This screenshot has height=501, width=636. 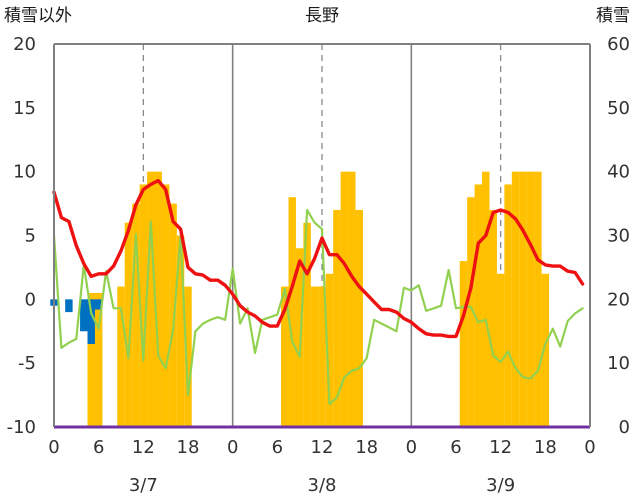 I want to click on right-axis-tick-label: 20, so click(x=618, y=299).